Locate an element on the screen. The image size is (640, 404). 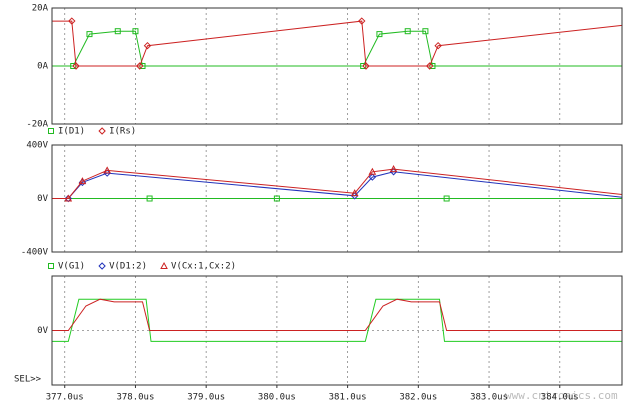
x-tick-label: 384.0us is located at coordinates (560, 398).